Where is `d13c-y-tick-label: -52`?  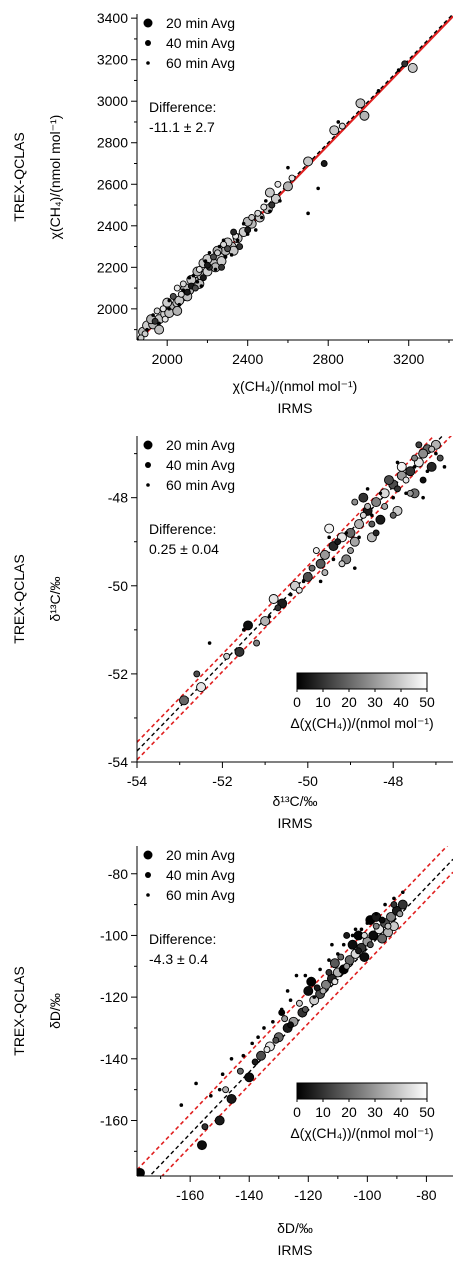
d13c-y-tick-label: -52 is located at coordinates (118, 674).